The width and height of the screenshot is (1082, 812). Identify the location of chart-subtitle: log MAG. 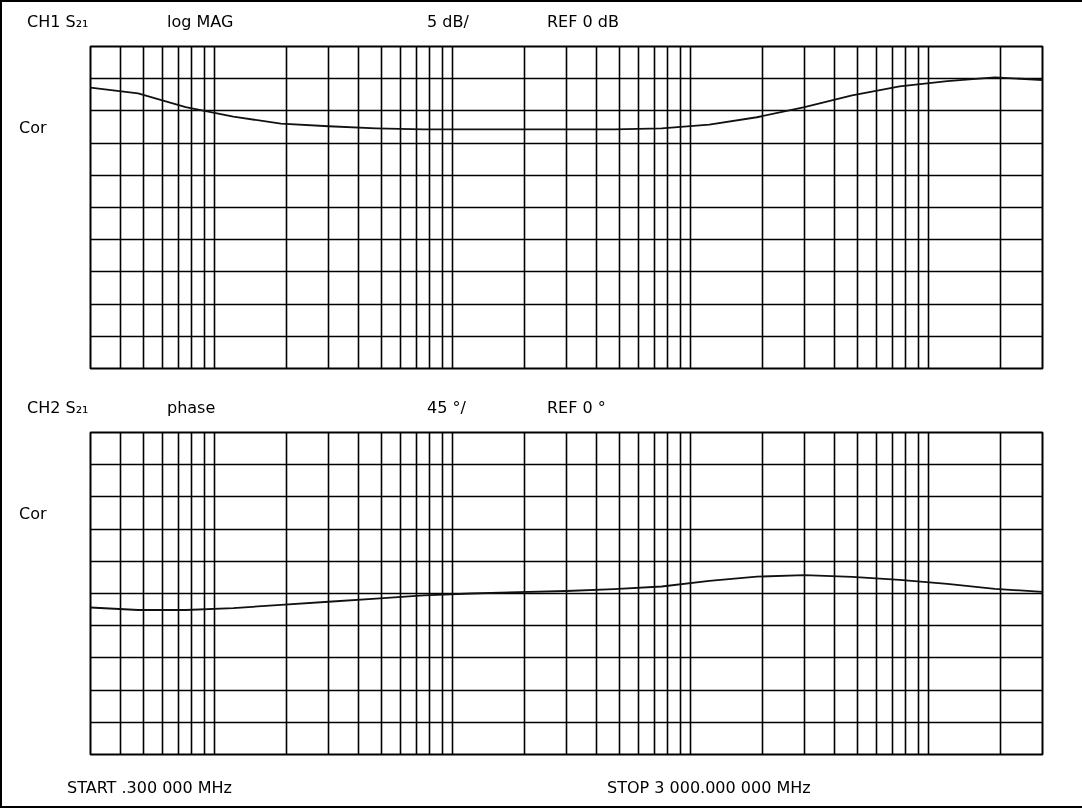
(200, 22).